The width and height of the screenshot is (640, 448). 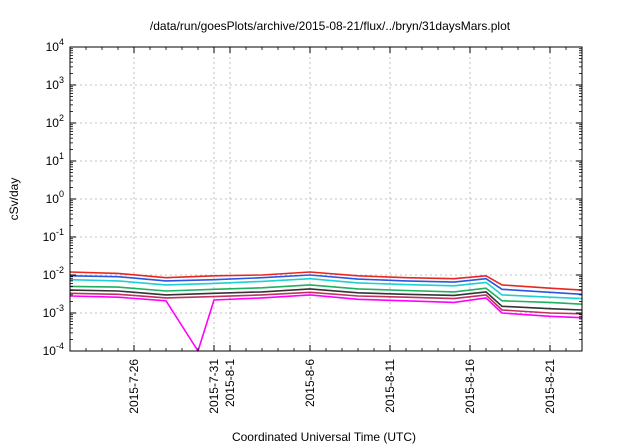 I want to click on y-tick-label: 10⁰, so click(x=55, y=197).